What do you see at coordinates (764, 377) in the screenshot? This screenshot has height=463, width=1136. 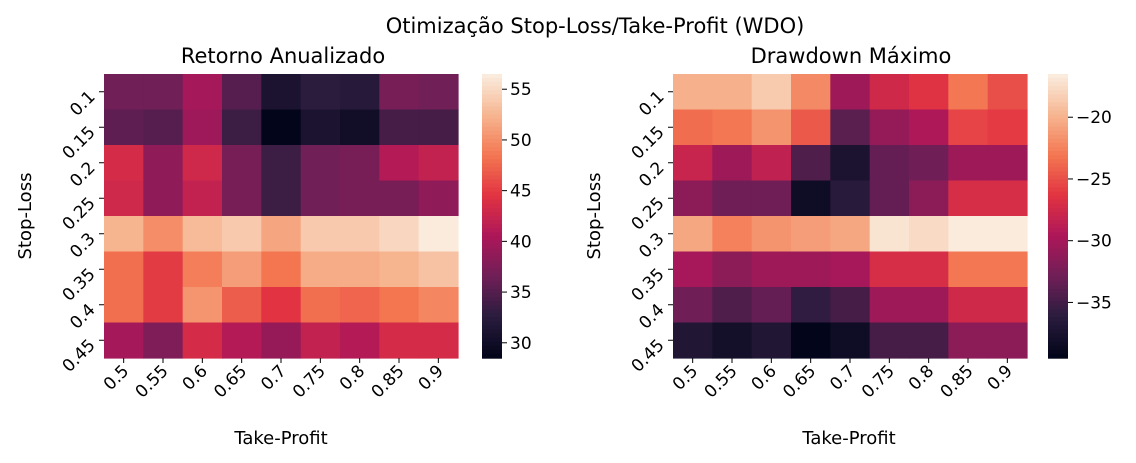 I see `x-tick-label: 0.6` at bounding box center [764, 377].